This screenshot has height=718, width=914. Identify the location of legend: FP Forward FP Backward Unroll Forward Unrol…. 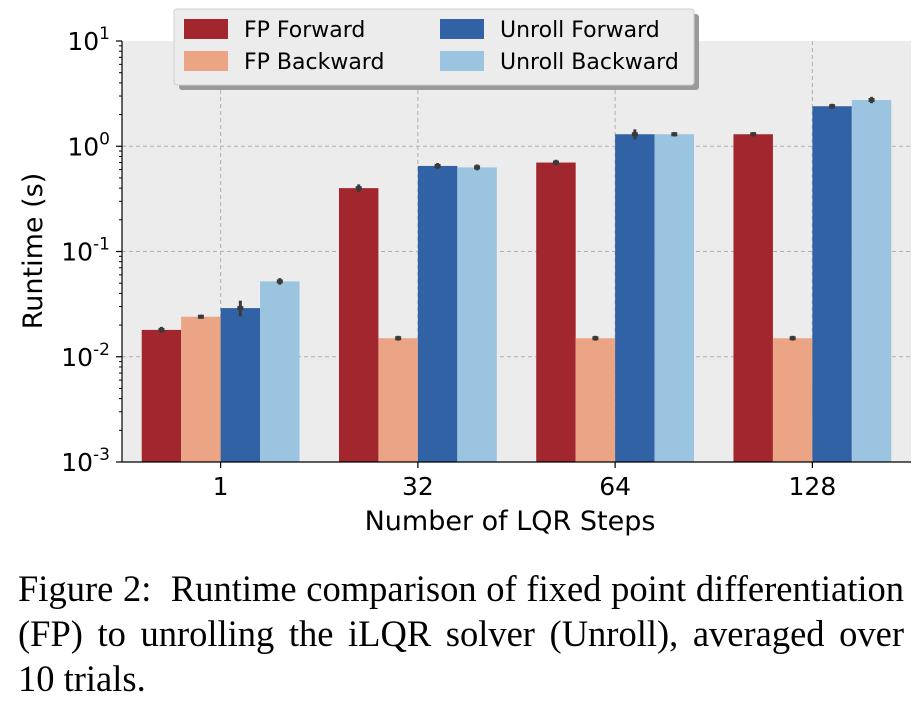
(436, 49).